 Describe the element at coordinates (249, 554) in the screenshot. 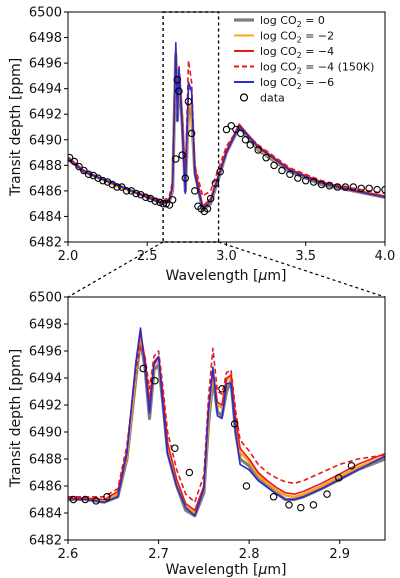

I see `bot-x-tick-label: 2.8` at that location.